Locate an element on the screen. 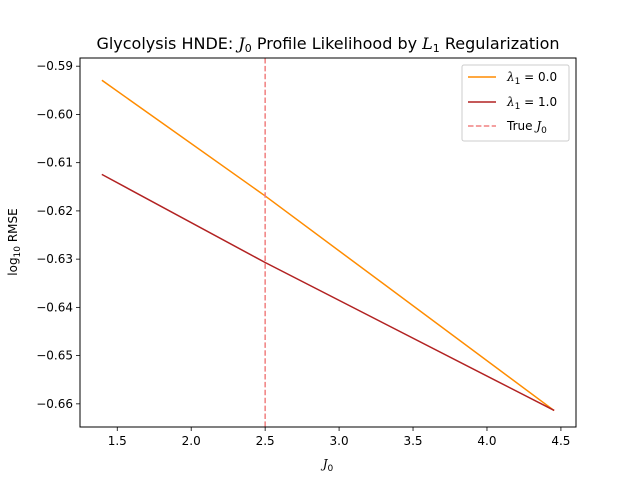 The image size is (640, 480). y-tick-label: −0.66 is located at coordinates (54, 404).